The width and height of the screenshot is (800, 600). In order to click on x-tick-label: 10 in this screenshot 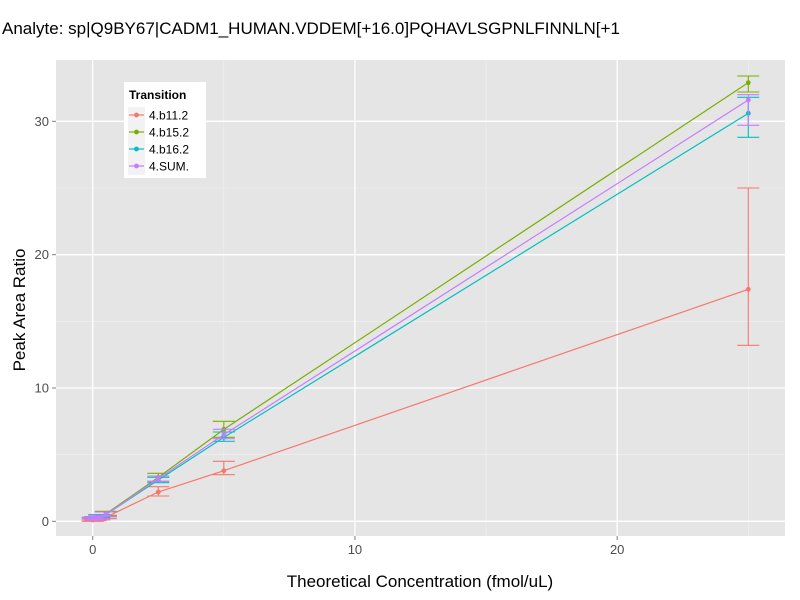, I will do `click(355, 549)`.